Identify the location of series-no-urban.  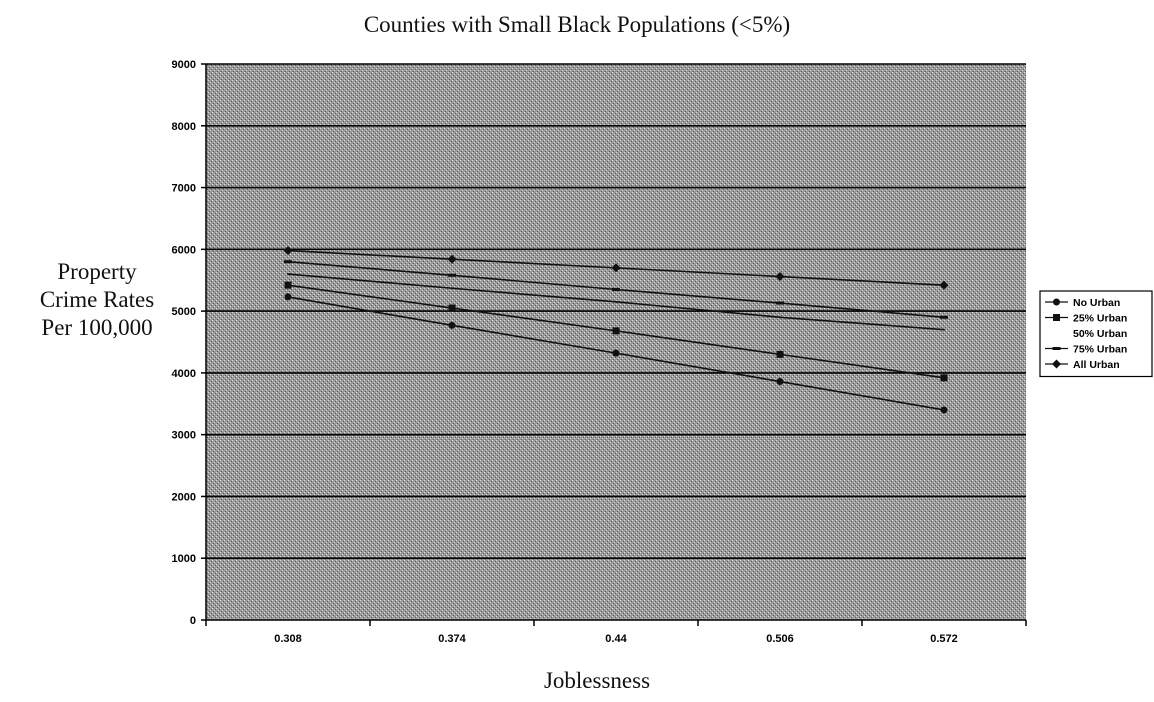
(616, 353).